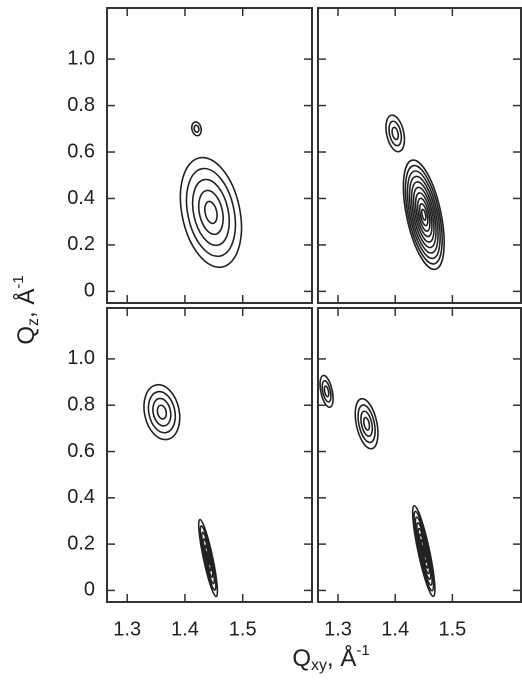 This screenshot has width=522, height=682. I want to click on y-axis-label: Qz, Å-1, so click(26, 309).